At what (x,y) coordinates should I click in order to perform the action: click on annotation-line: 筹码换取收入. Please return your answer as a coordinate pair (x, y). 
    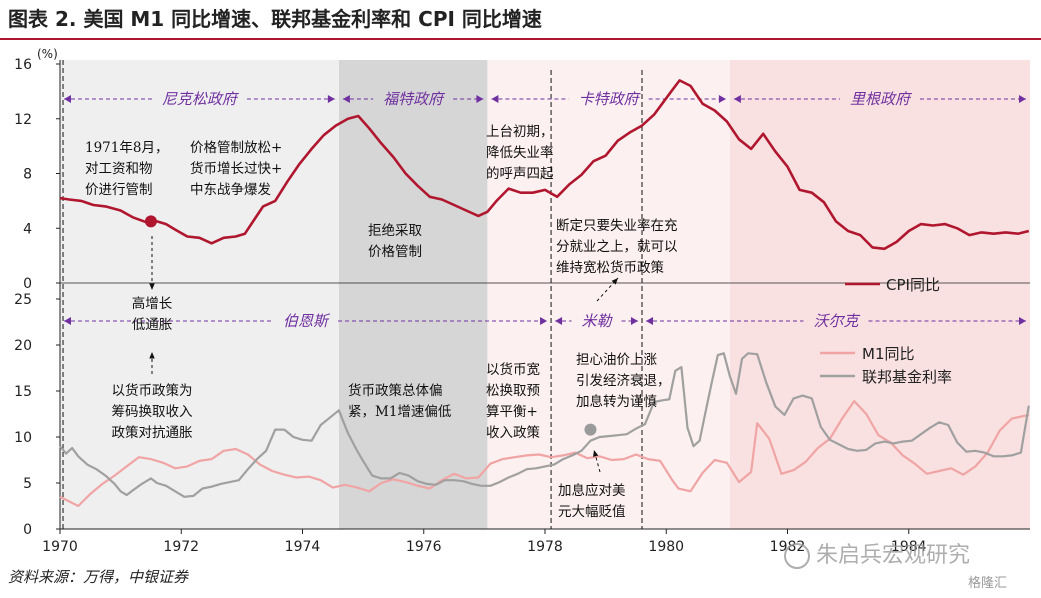
    Looking at the image, I should click on (152, 411).